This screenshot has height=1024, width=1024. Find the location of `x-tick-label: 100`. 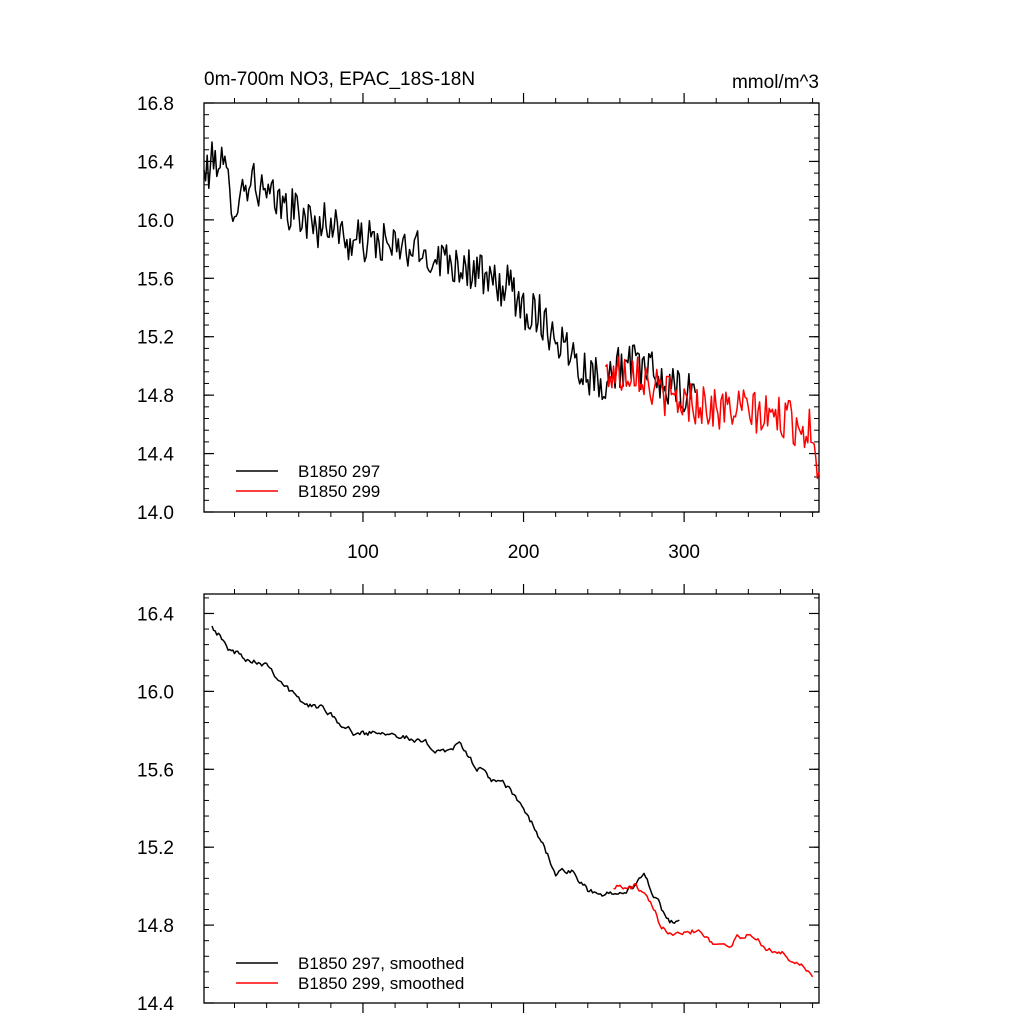

x-tick-label: 100 is located at coordinates (363, 552).